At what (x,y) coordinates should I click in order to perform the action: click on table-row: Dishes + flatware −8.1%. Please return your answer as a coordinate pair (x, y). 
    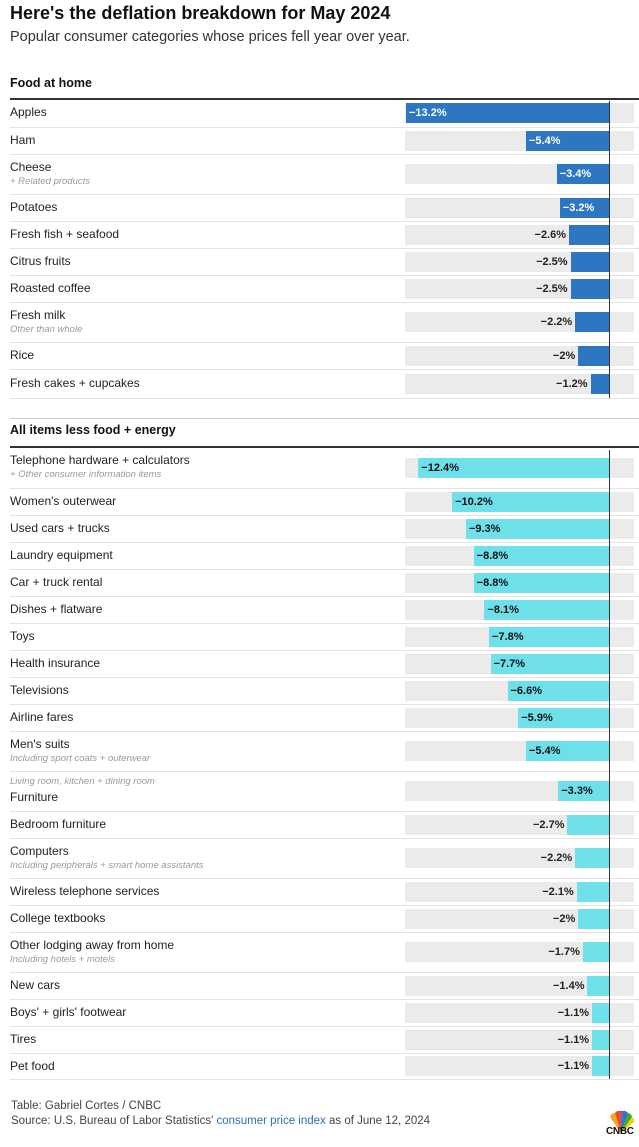
    Looking at the image, I should click on (324, 610).